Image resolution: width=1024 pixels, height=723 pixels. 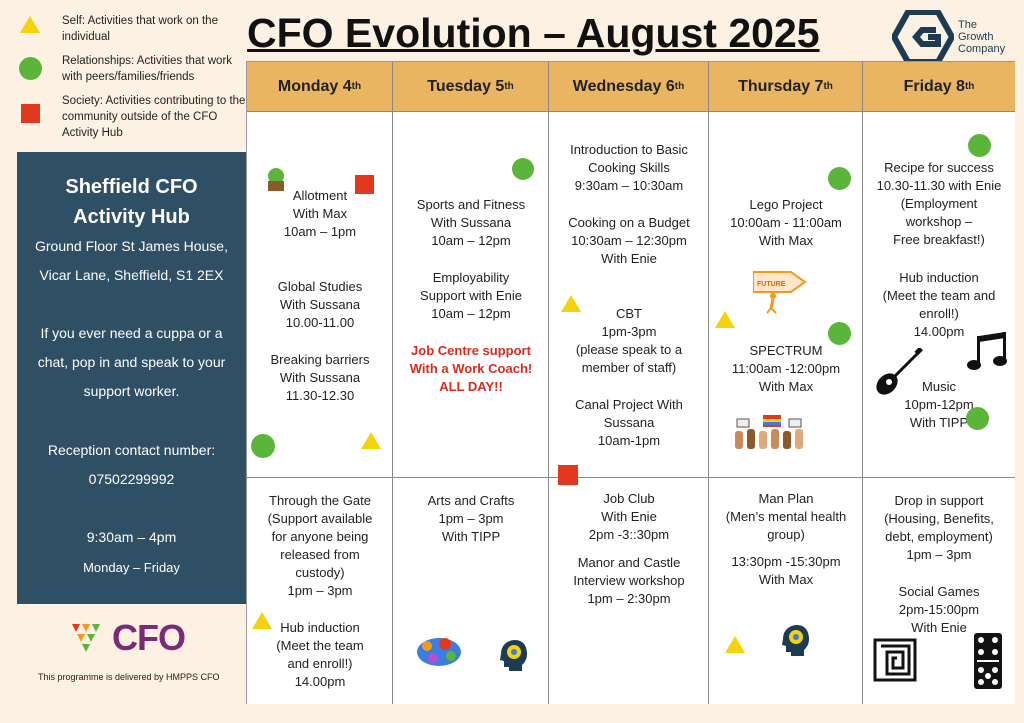 I want to click on hub-address-line-2: Vicar Lane, Sheffield, S1 2EX, so click(x=131, y=275).